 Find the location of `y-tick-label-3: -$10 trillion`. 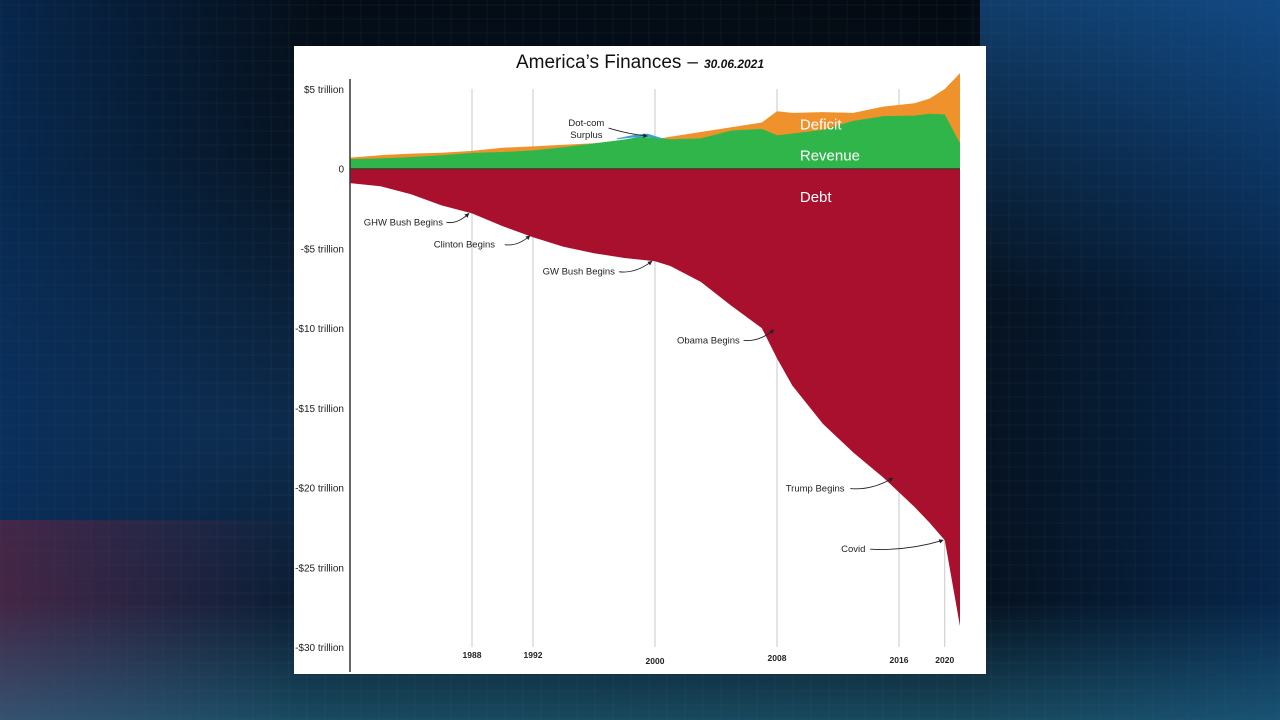

y-tick-label-3: -$10 trillion is located at coordinates (319, 329).